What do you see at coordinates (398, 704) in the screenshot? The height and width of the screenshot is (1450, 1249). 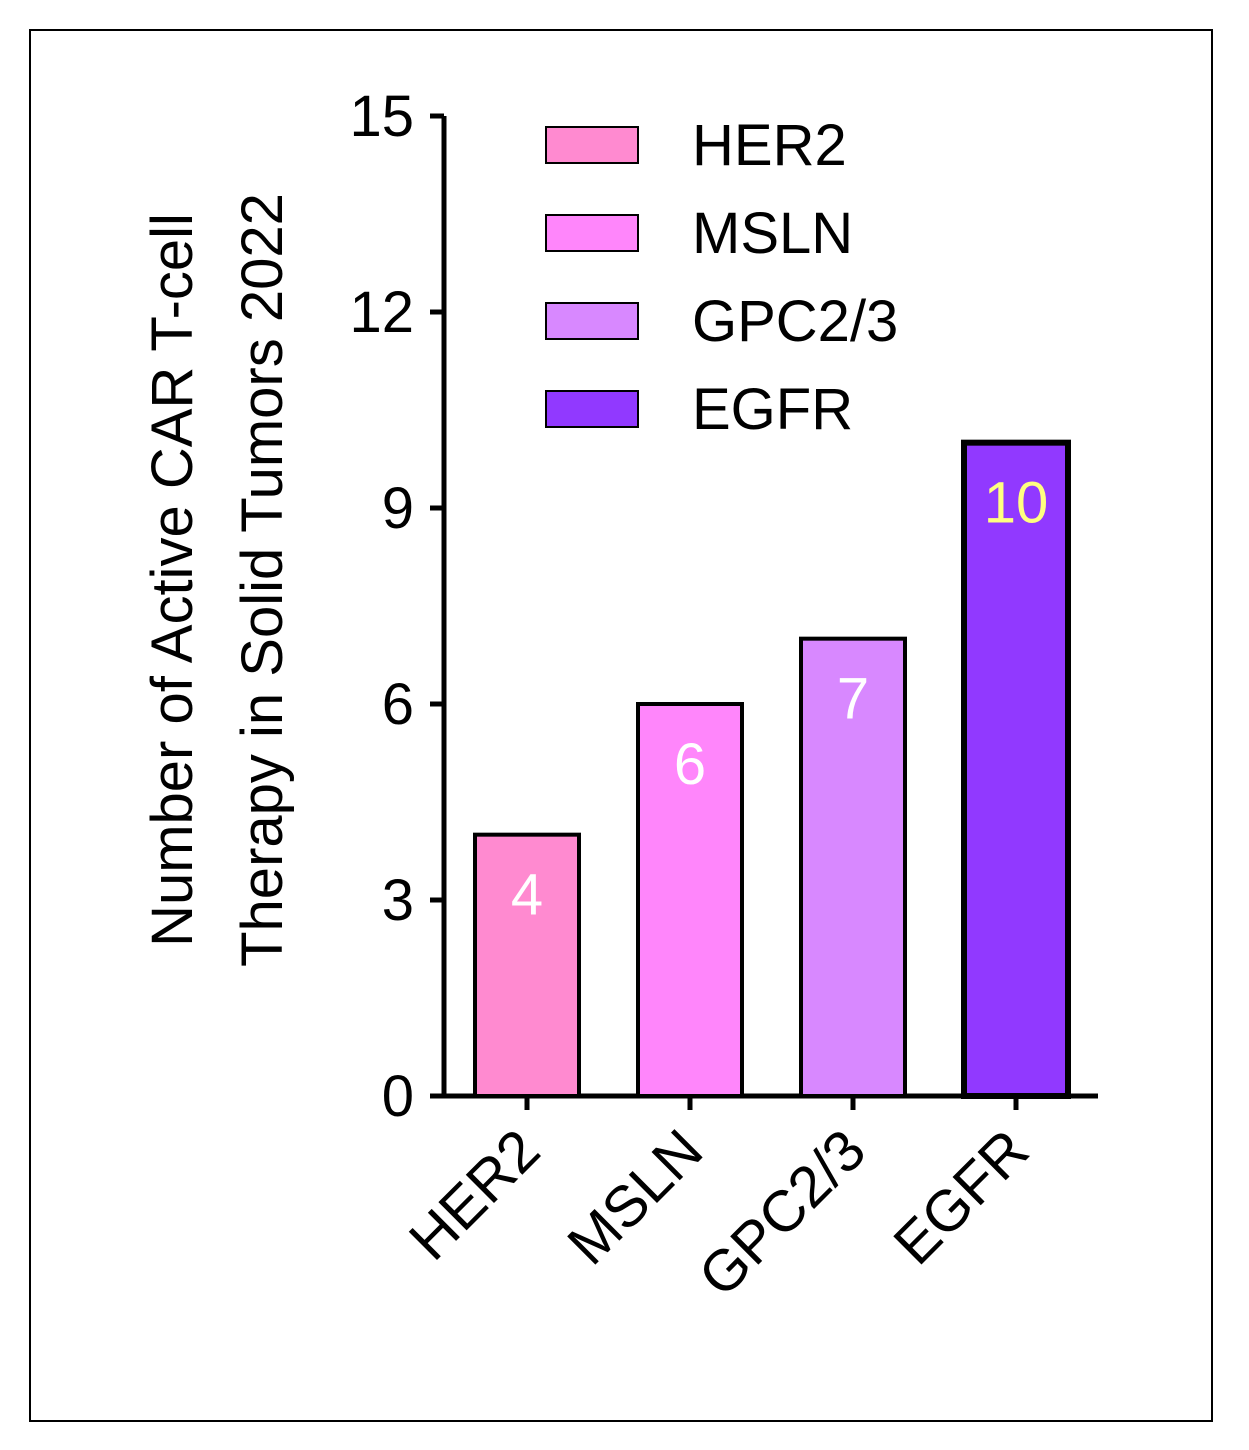 I see `y-tick-label: 6` at bounding box center [398, 704].